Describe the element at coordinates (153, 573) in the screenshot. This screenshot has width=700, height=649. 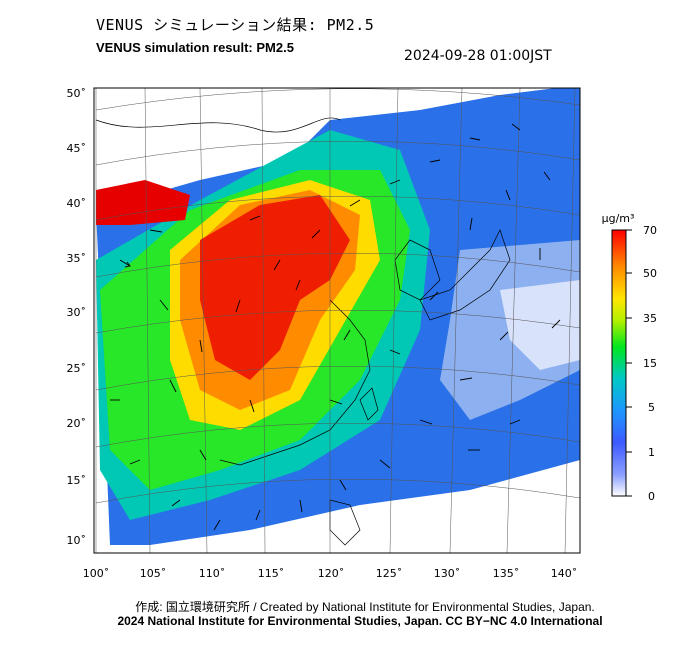
I see `lon-tick-105: 105˚` at that location.